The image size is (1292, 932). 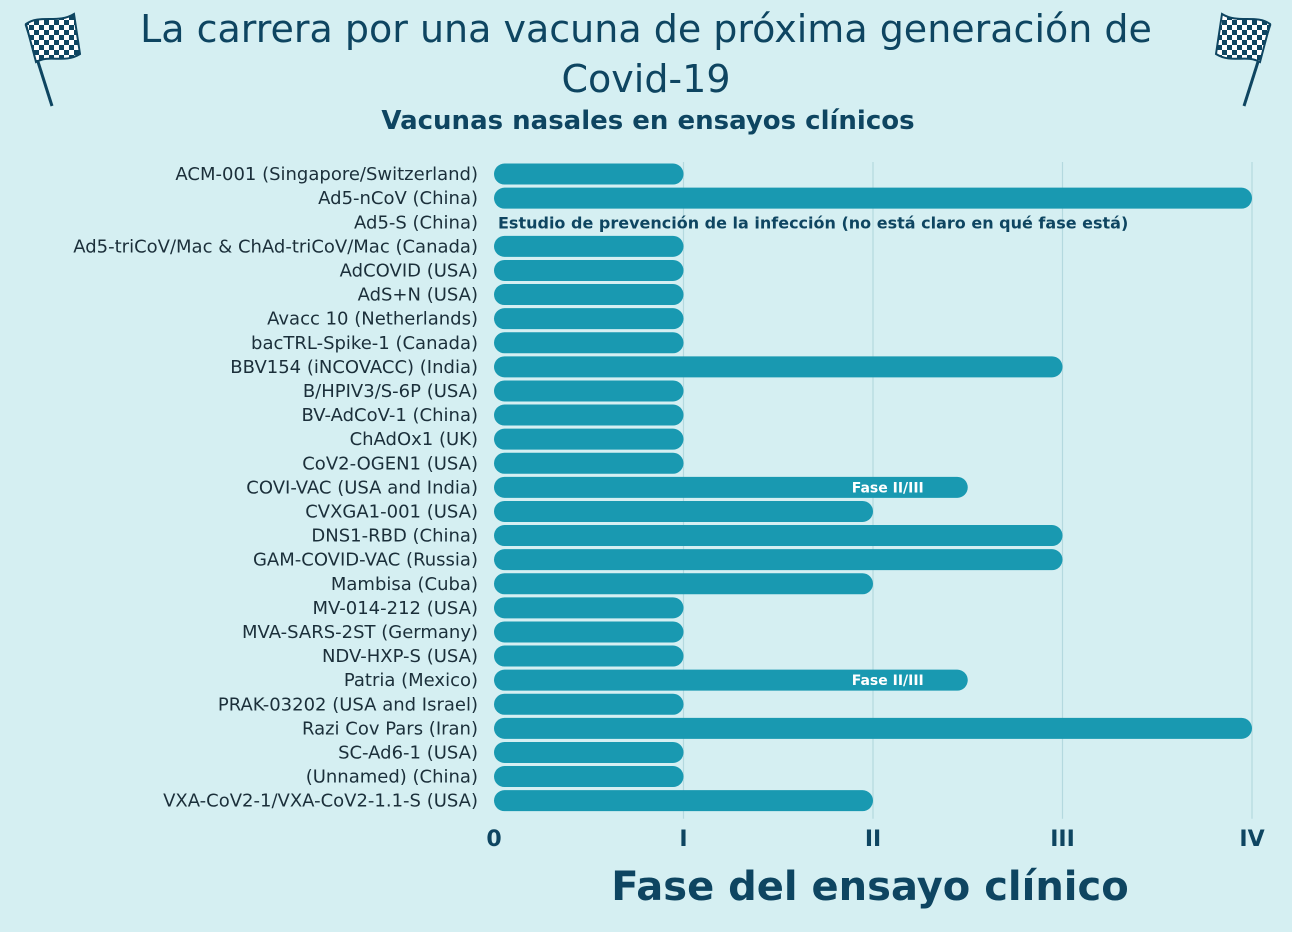 I want to click on x-tick-label: 0, so click(x=493, y=839).